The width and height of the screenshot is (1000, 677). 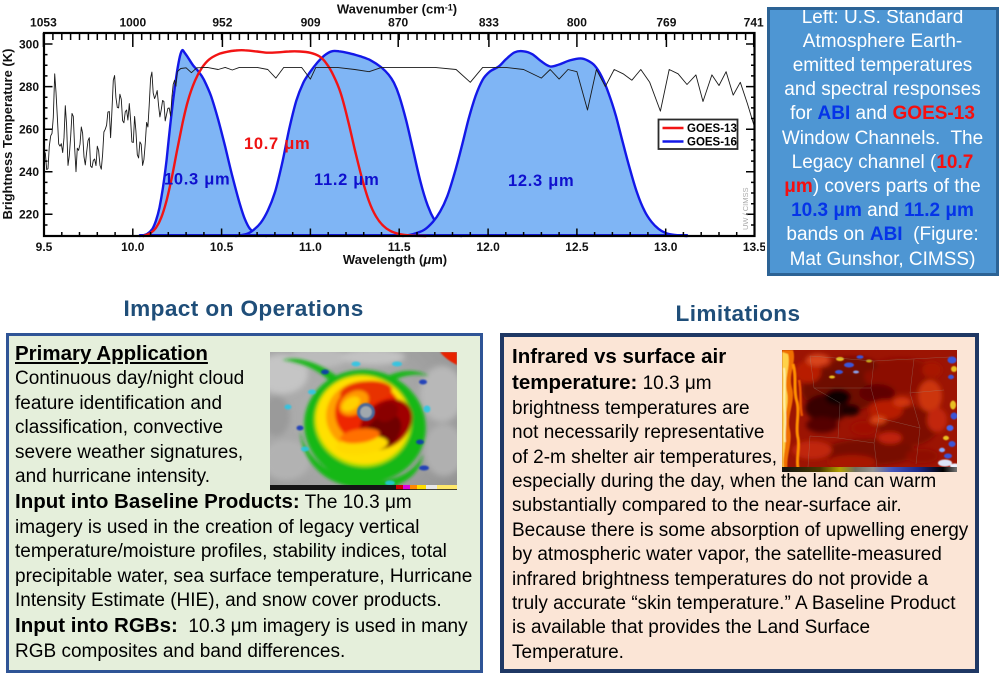 What do you see at coordinates (133, 247) in the screenshot?
I see `svg-text: 10.0` at bounding box center [133, 247].